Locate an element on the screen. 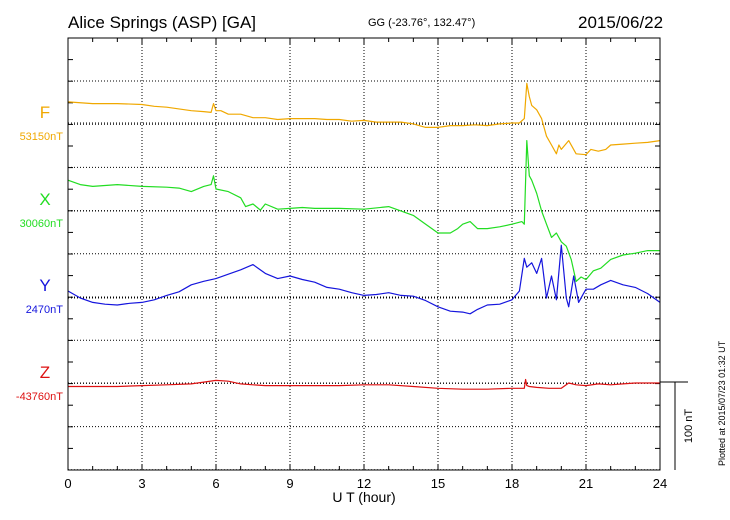 The image size is (730, 520). scale-bar-label: 100 nT is located at coordinates (689, 426).